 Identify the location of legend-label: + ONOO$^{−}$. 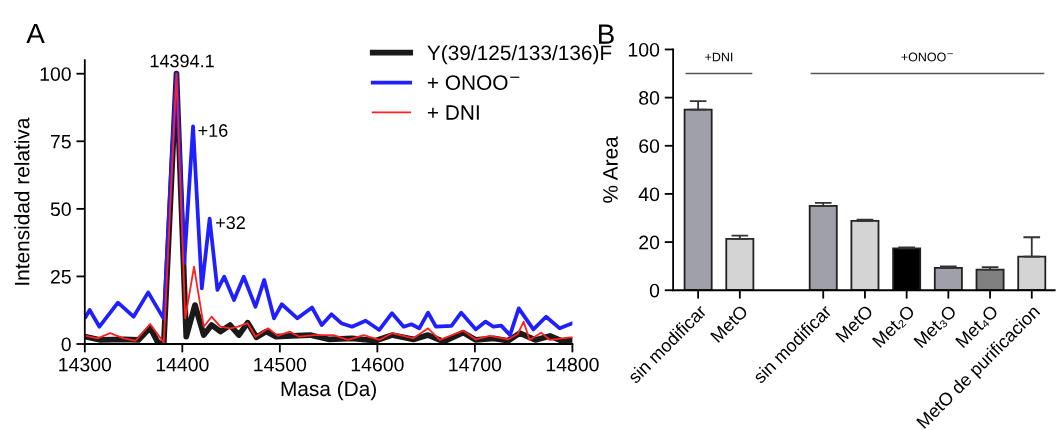
(473, 82).